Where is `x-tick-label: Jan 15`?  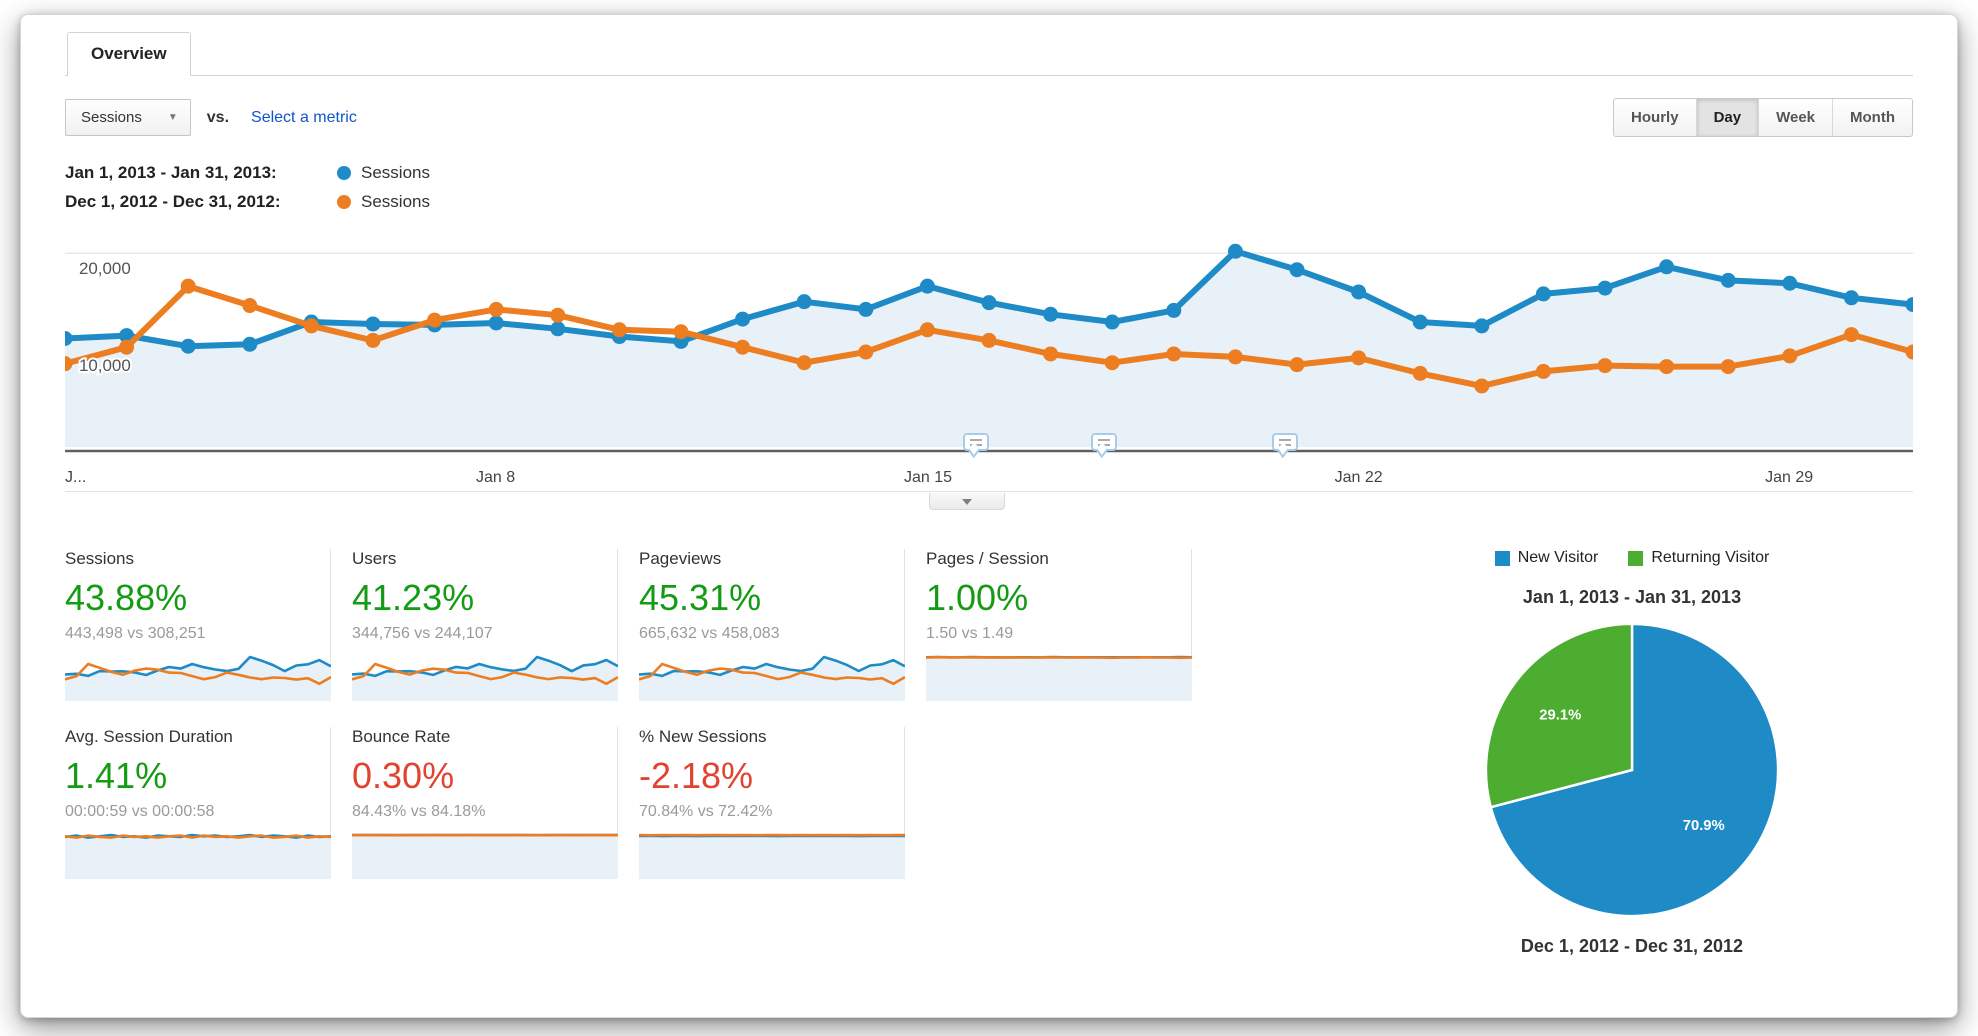 x-tick-label: Jan 15 is located at coordinates (928, 477).